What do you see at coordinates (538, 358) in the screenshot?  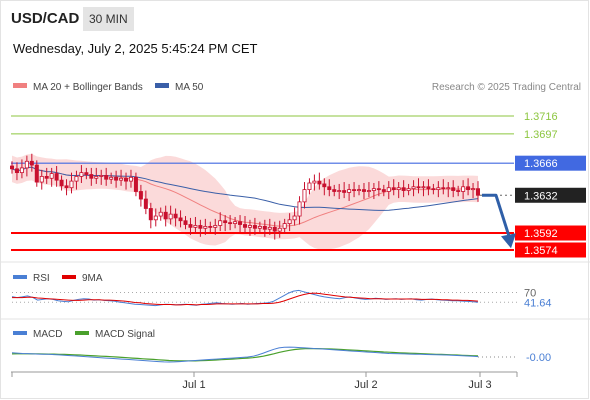 I see `macd-level-label-0: -0.00` at bounding box center [538, 358].